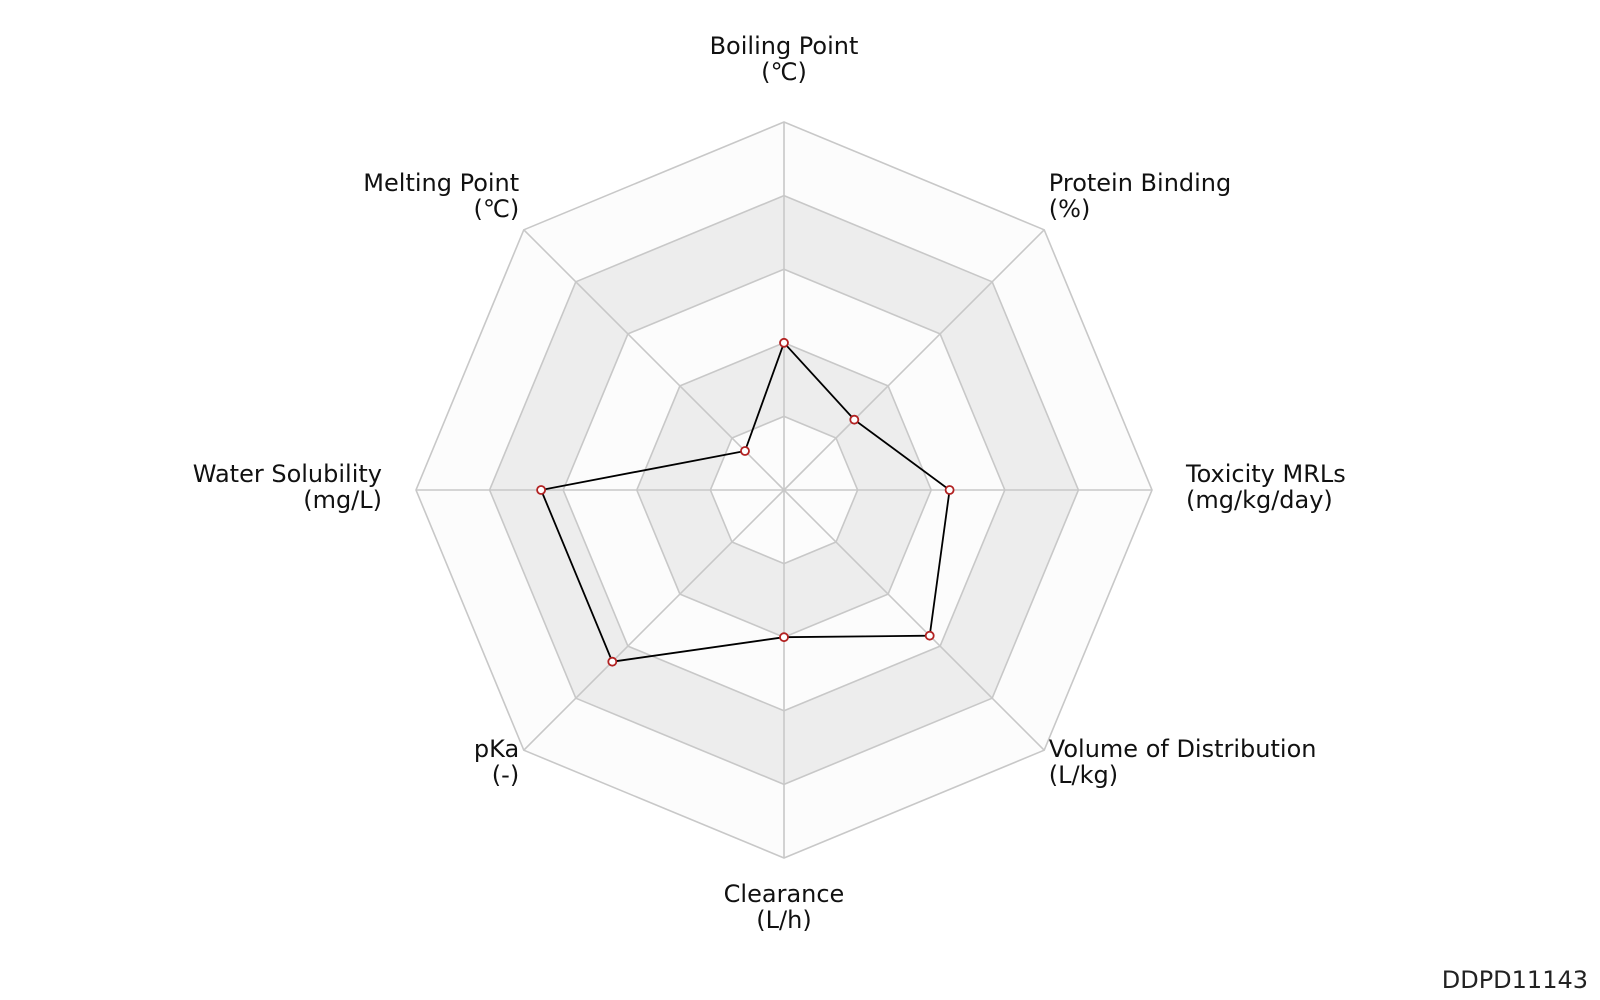 Image resolution: width=1600 pixels, height=1000 pixels. I want to click on axis-unit-4: (L/h), so click(783, 920).